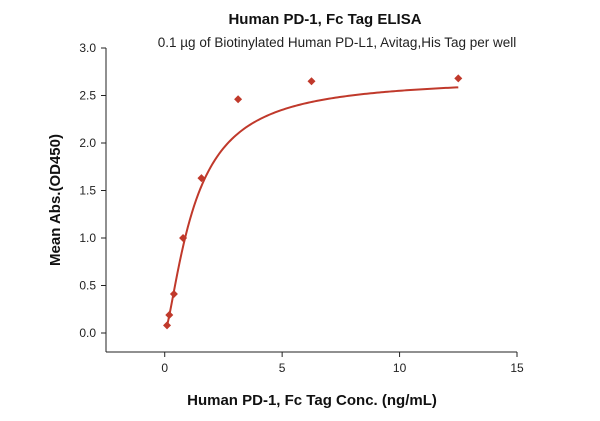  What do you see at coordinates (87, 143) in the screenshot?
I see `y-tick-label: 2.0` at bounding box center [87, 143].